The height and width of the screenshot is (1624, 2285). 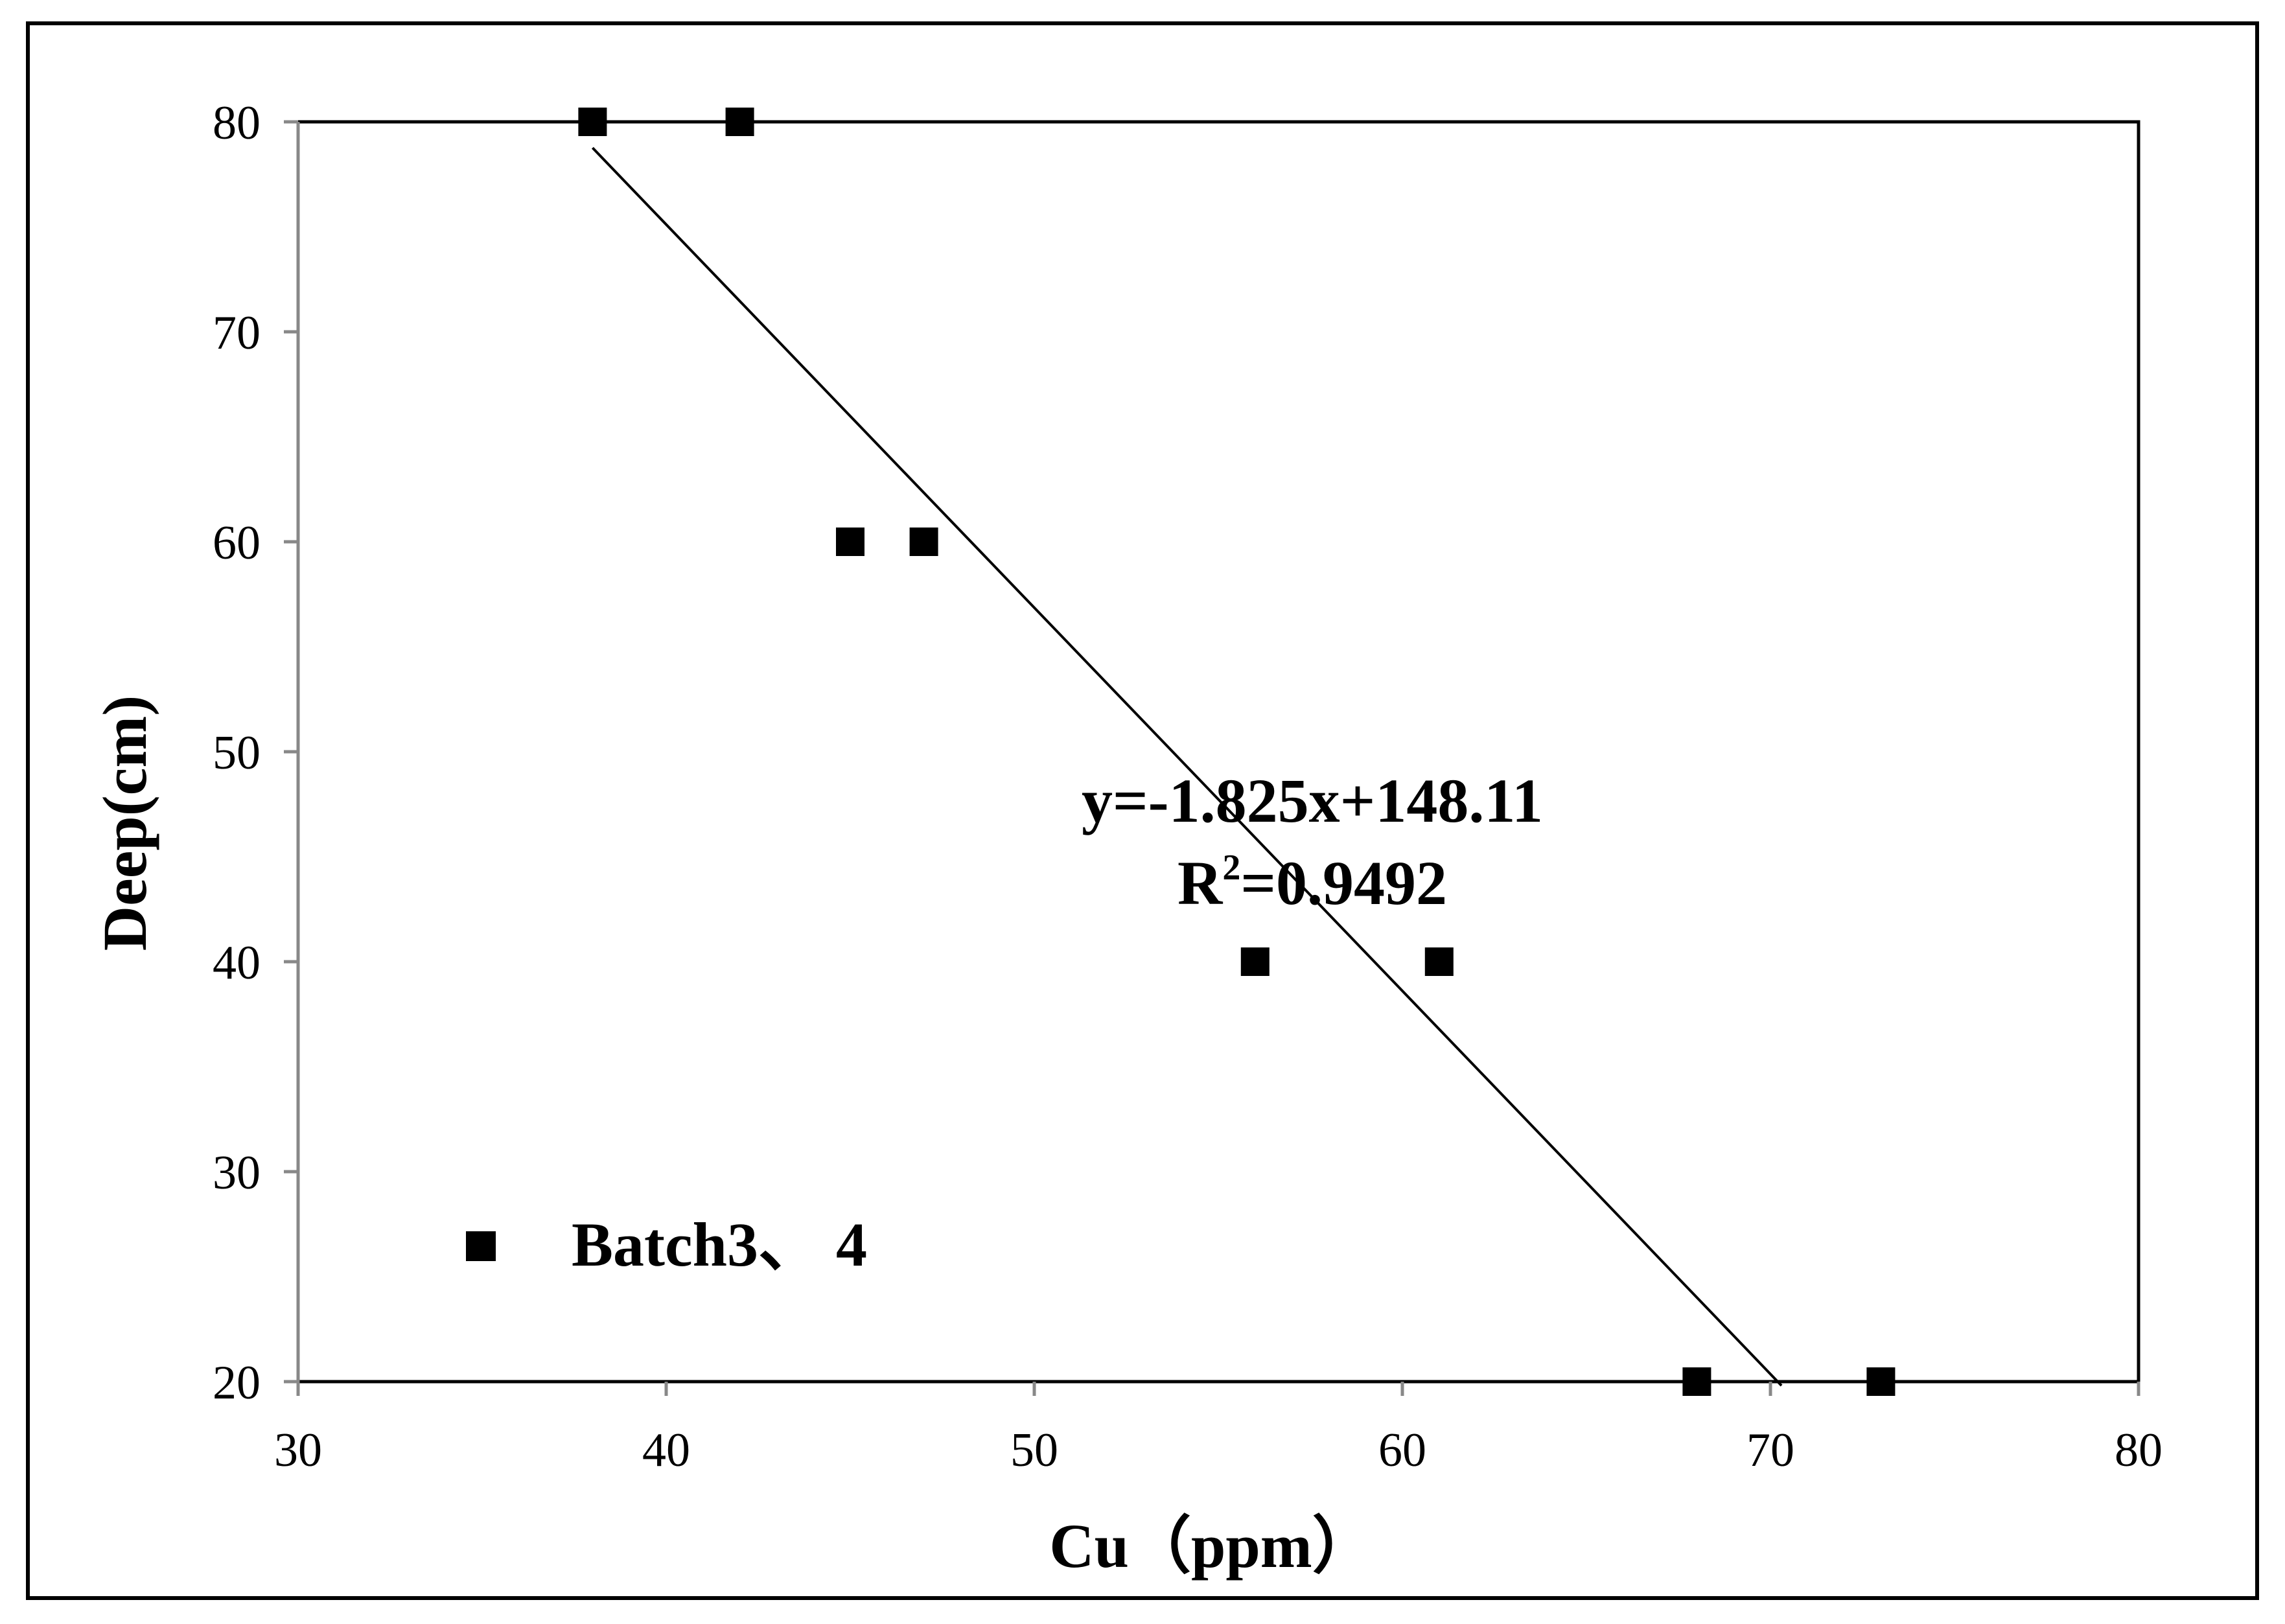 What do you see at coordinates (1211, 1546) in the screenshot?
I see `x-axis-title: Cu（ppm）` at bounding box center [1211, 1546].